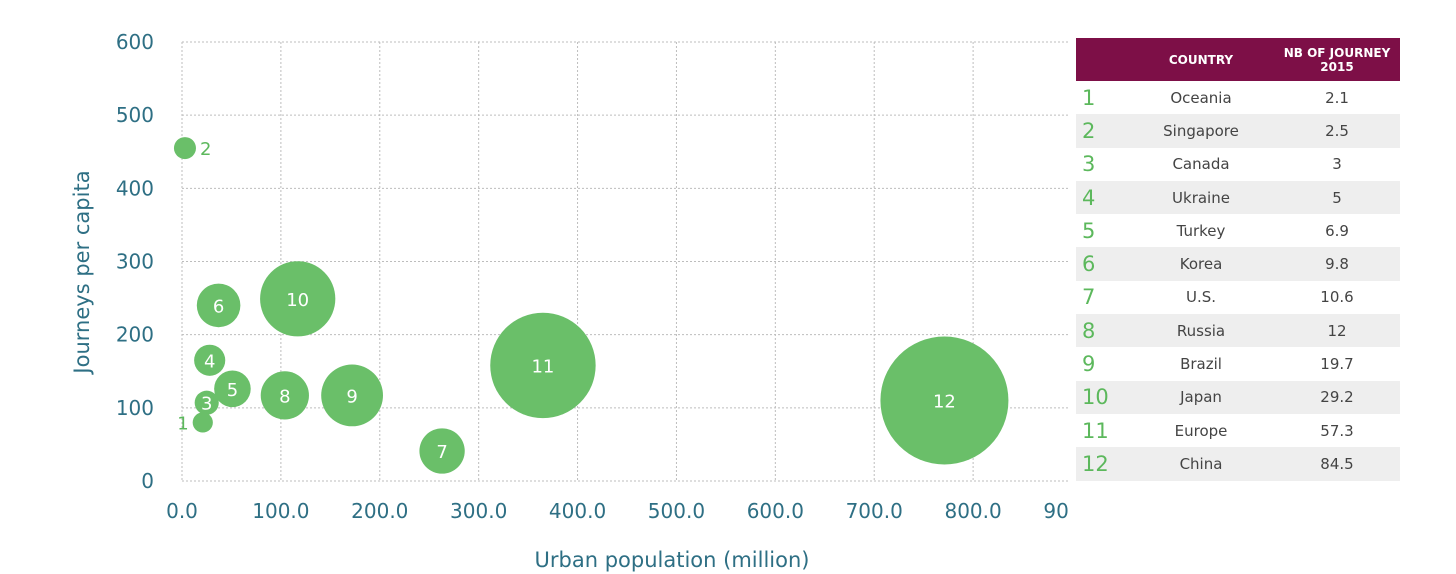  Describe the element at coordinates (1102, 197) in the screenshot. I see `row-number: 4` at that location.